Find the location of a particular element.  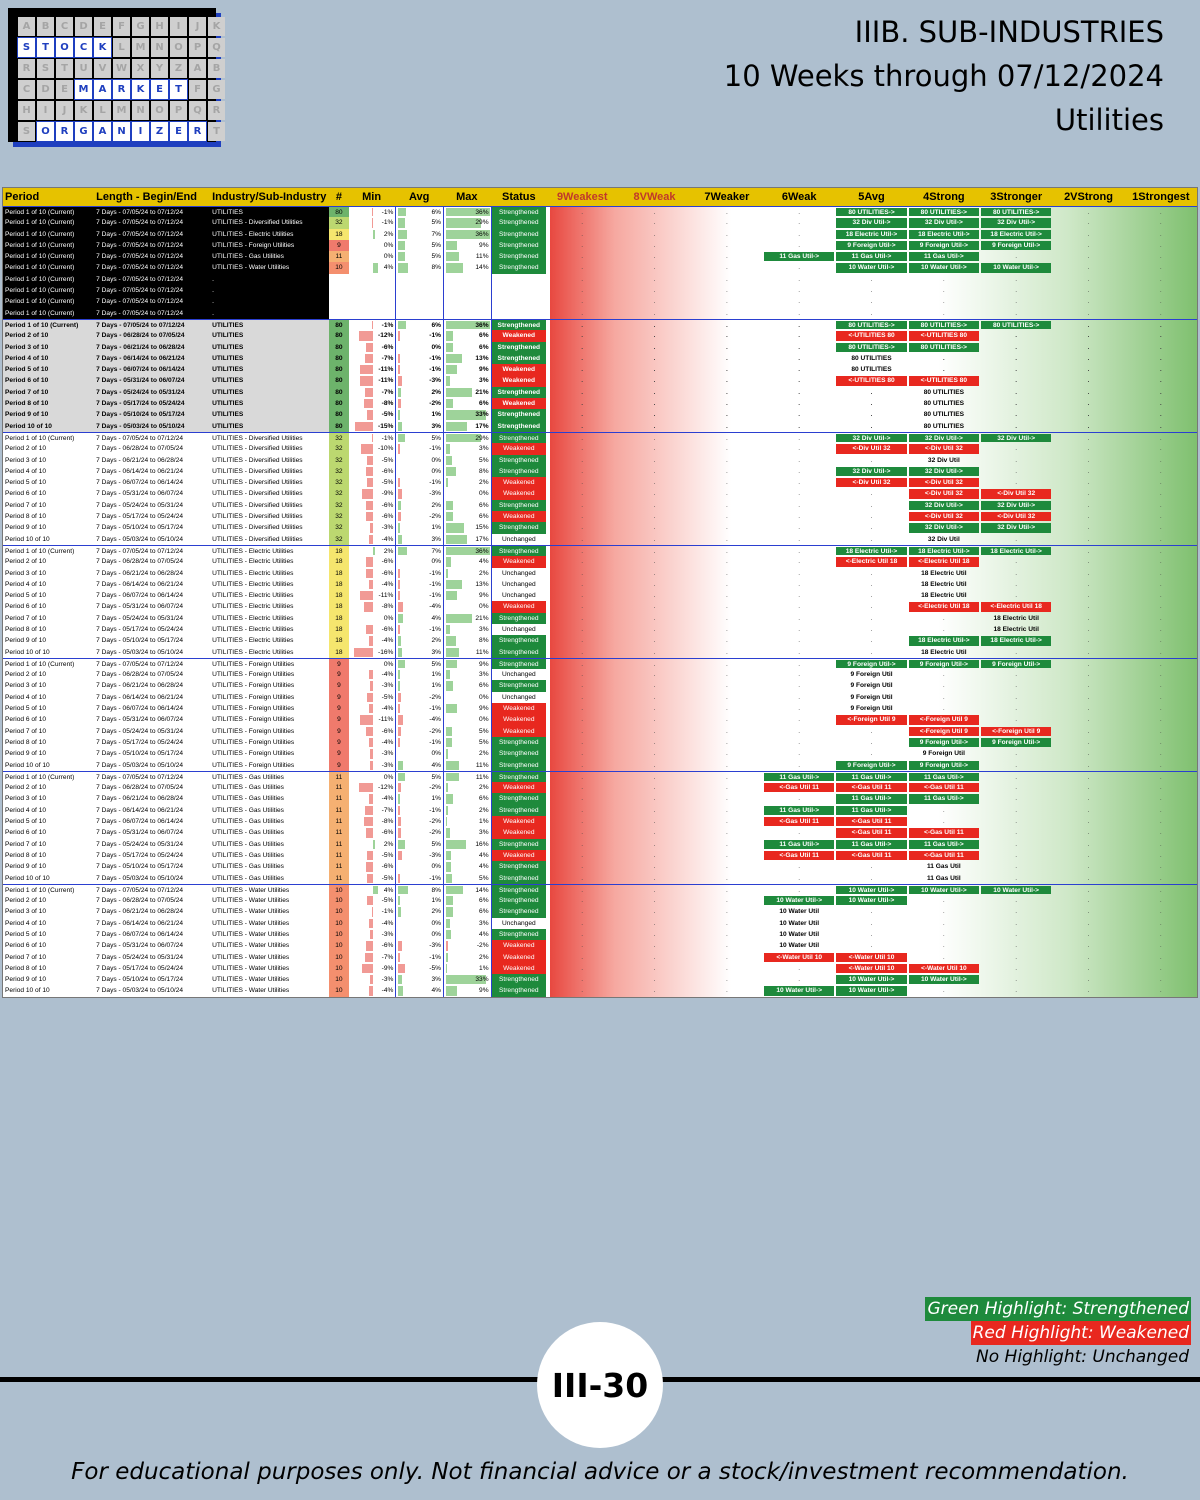

legend-unchanged: No Highlight: Unchanged is located at coordinates (1082, 1357).